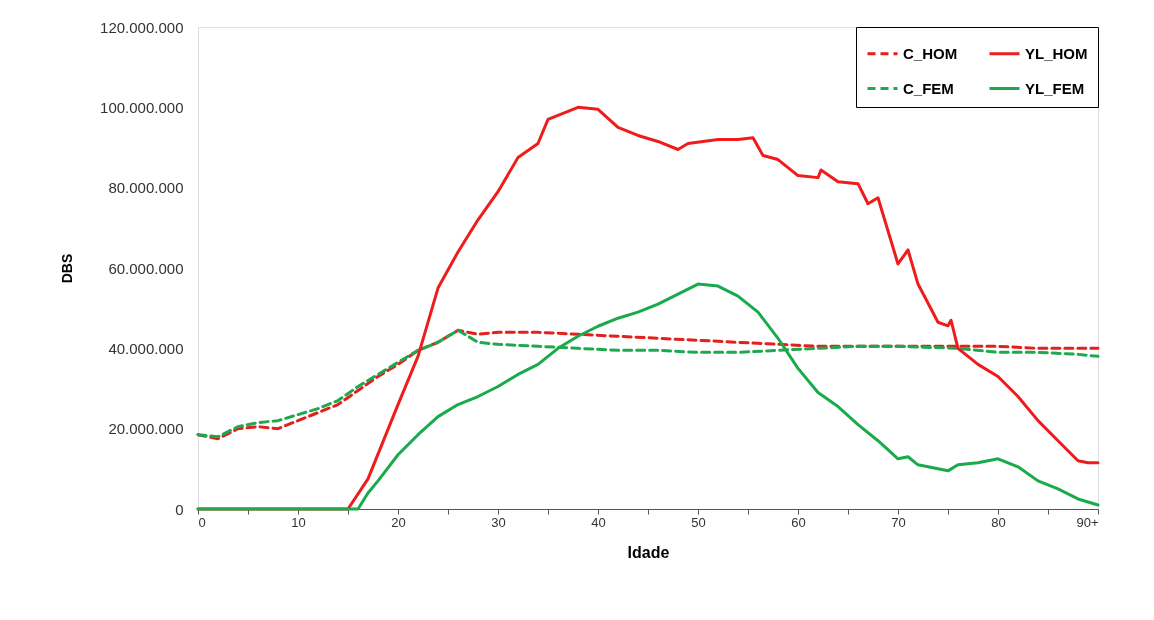 This screenshot has height=620, width=1154. I want to click on x-tick-label: 80, so click(998, 522).